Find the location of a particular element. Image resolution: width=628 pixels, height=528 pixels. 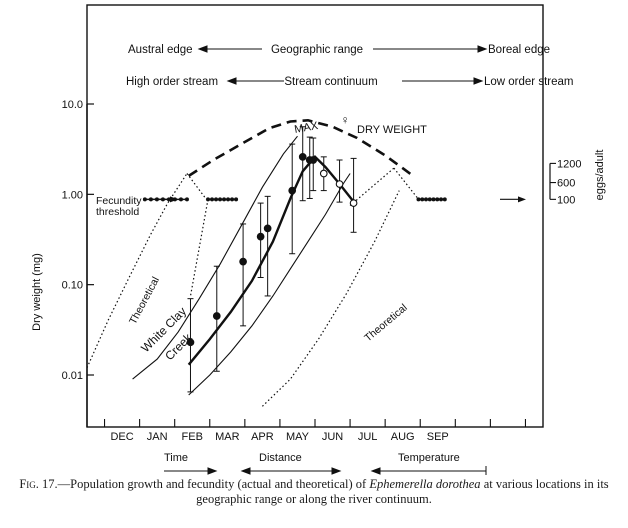

boreal-edge-label: Boreal edge is located at coordinates (519, 50).